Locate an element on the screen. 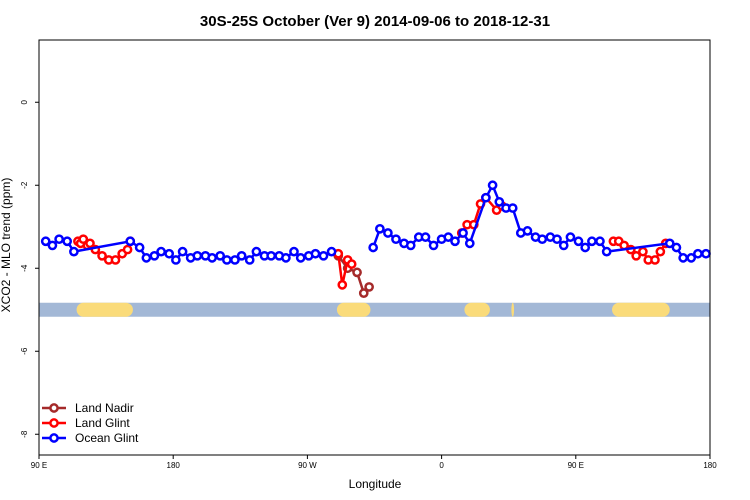 This screenshot has width=750, height=500. surface-band-ocean is located at coordinates (374, 309).